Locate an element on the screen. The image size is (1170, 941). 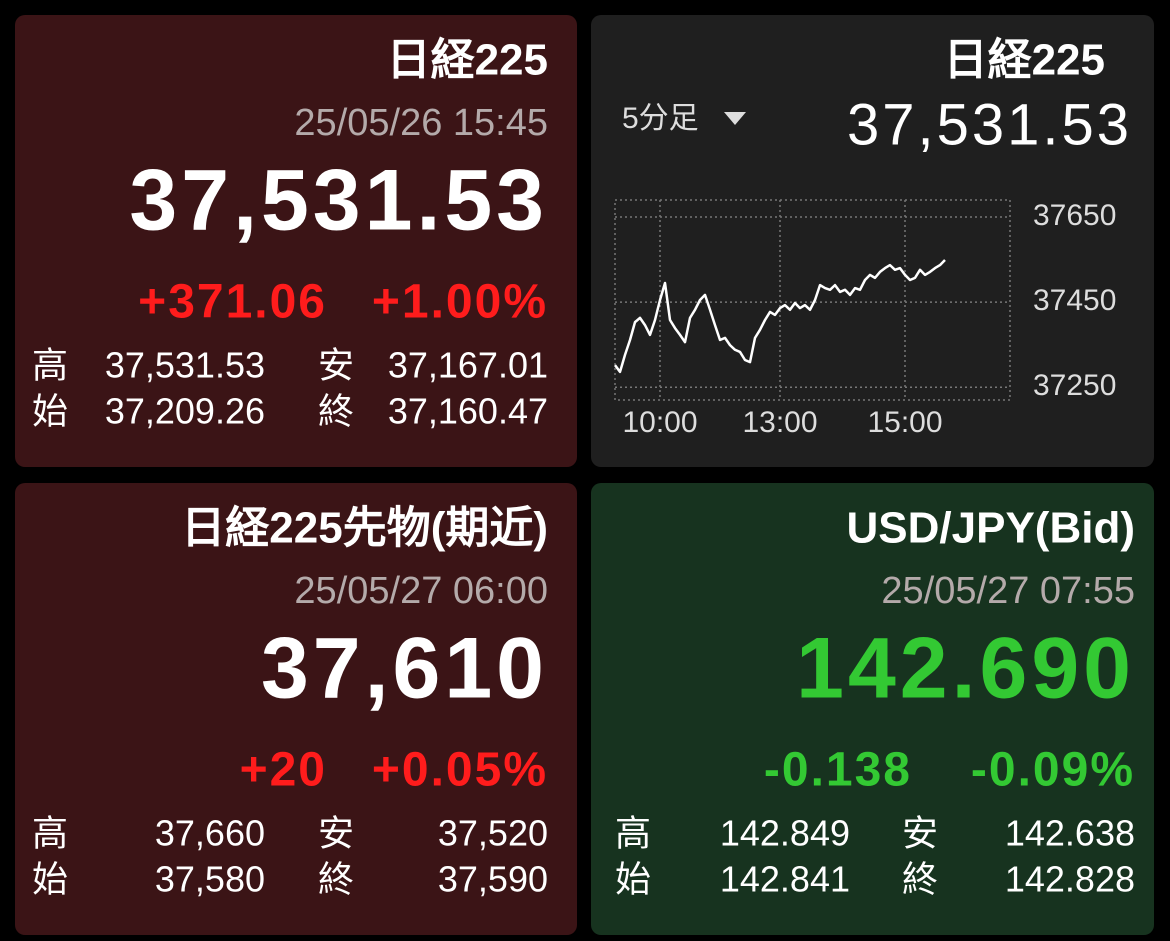
widget-change-pct: +0.05% is located at coordinates (460, 770).